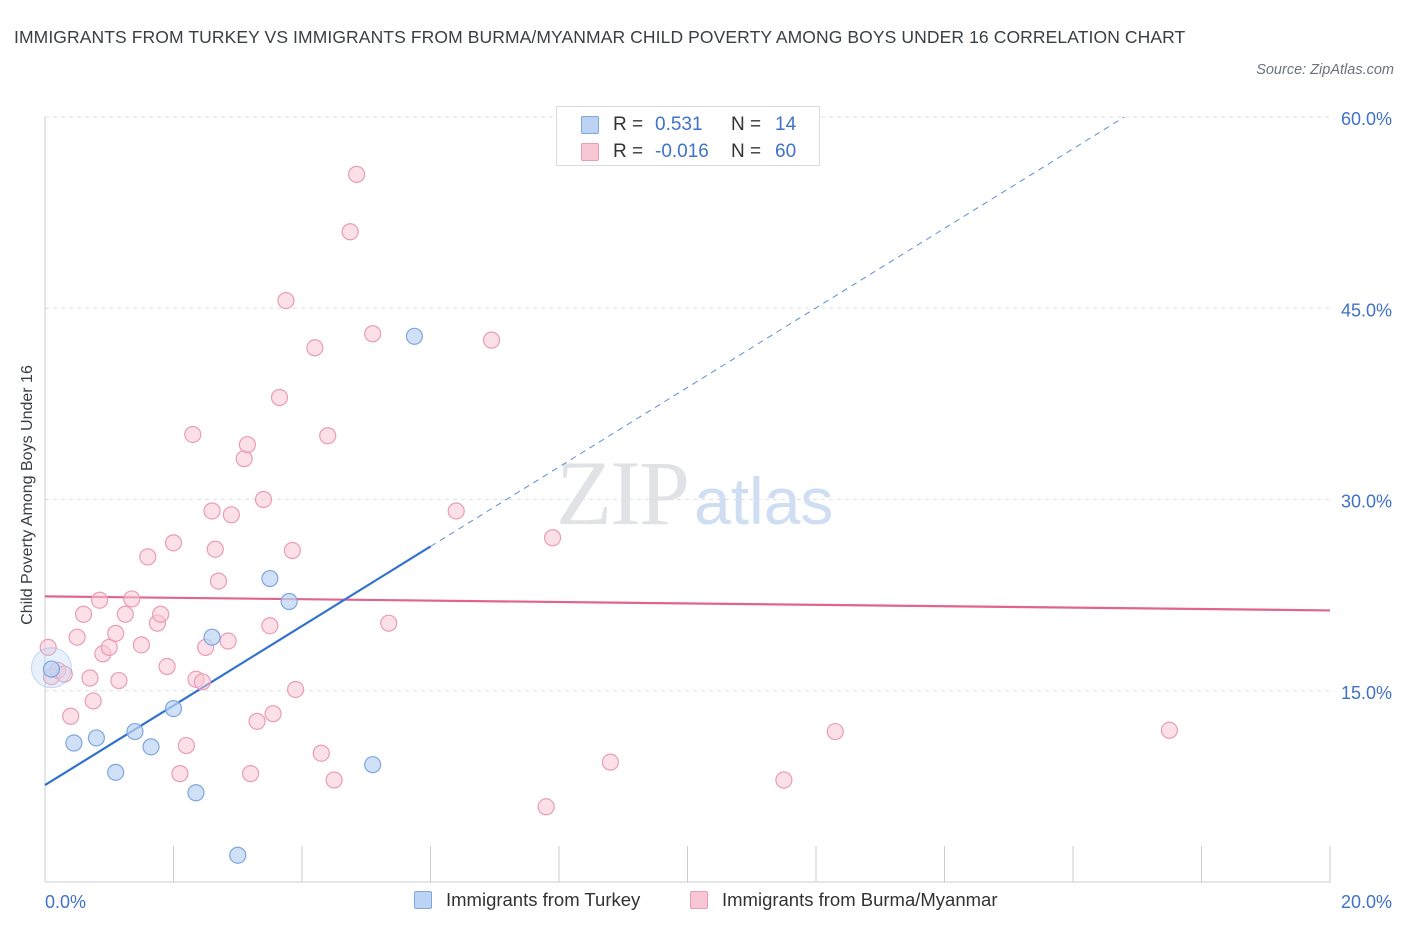 The width and height of the screenshot is (1406, 930). What do you see at coordinates (687, 603) in the screenshot?
I see `burma-trend-line` at bounding box center [687, 603].